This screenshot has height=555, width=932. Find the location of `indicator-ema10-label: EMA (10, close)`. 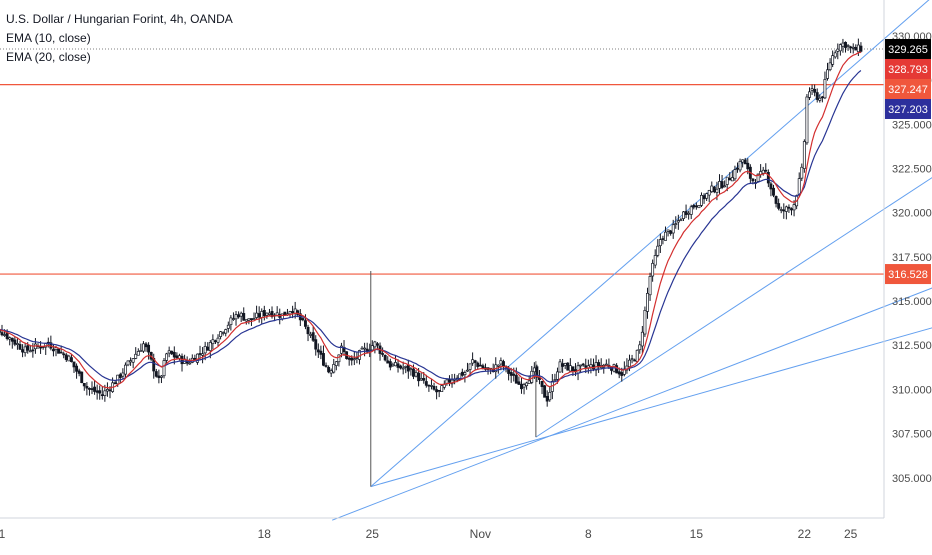

indicator-ema10-label: EMA (10, close) is located at coordinates (48, 38).